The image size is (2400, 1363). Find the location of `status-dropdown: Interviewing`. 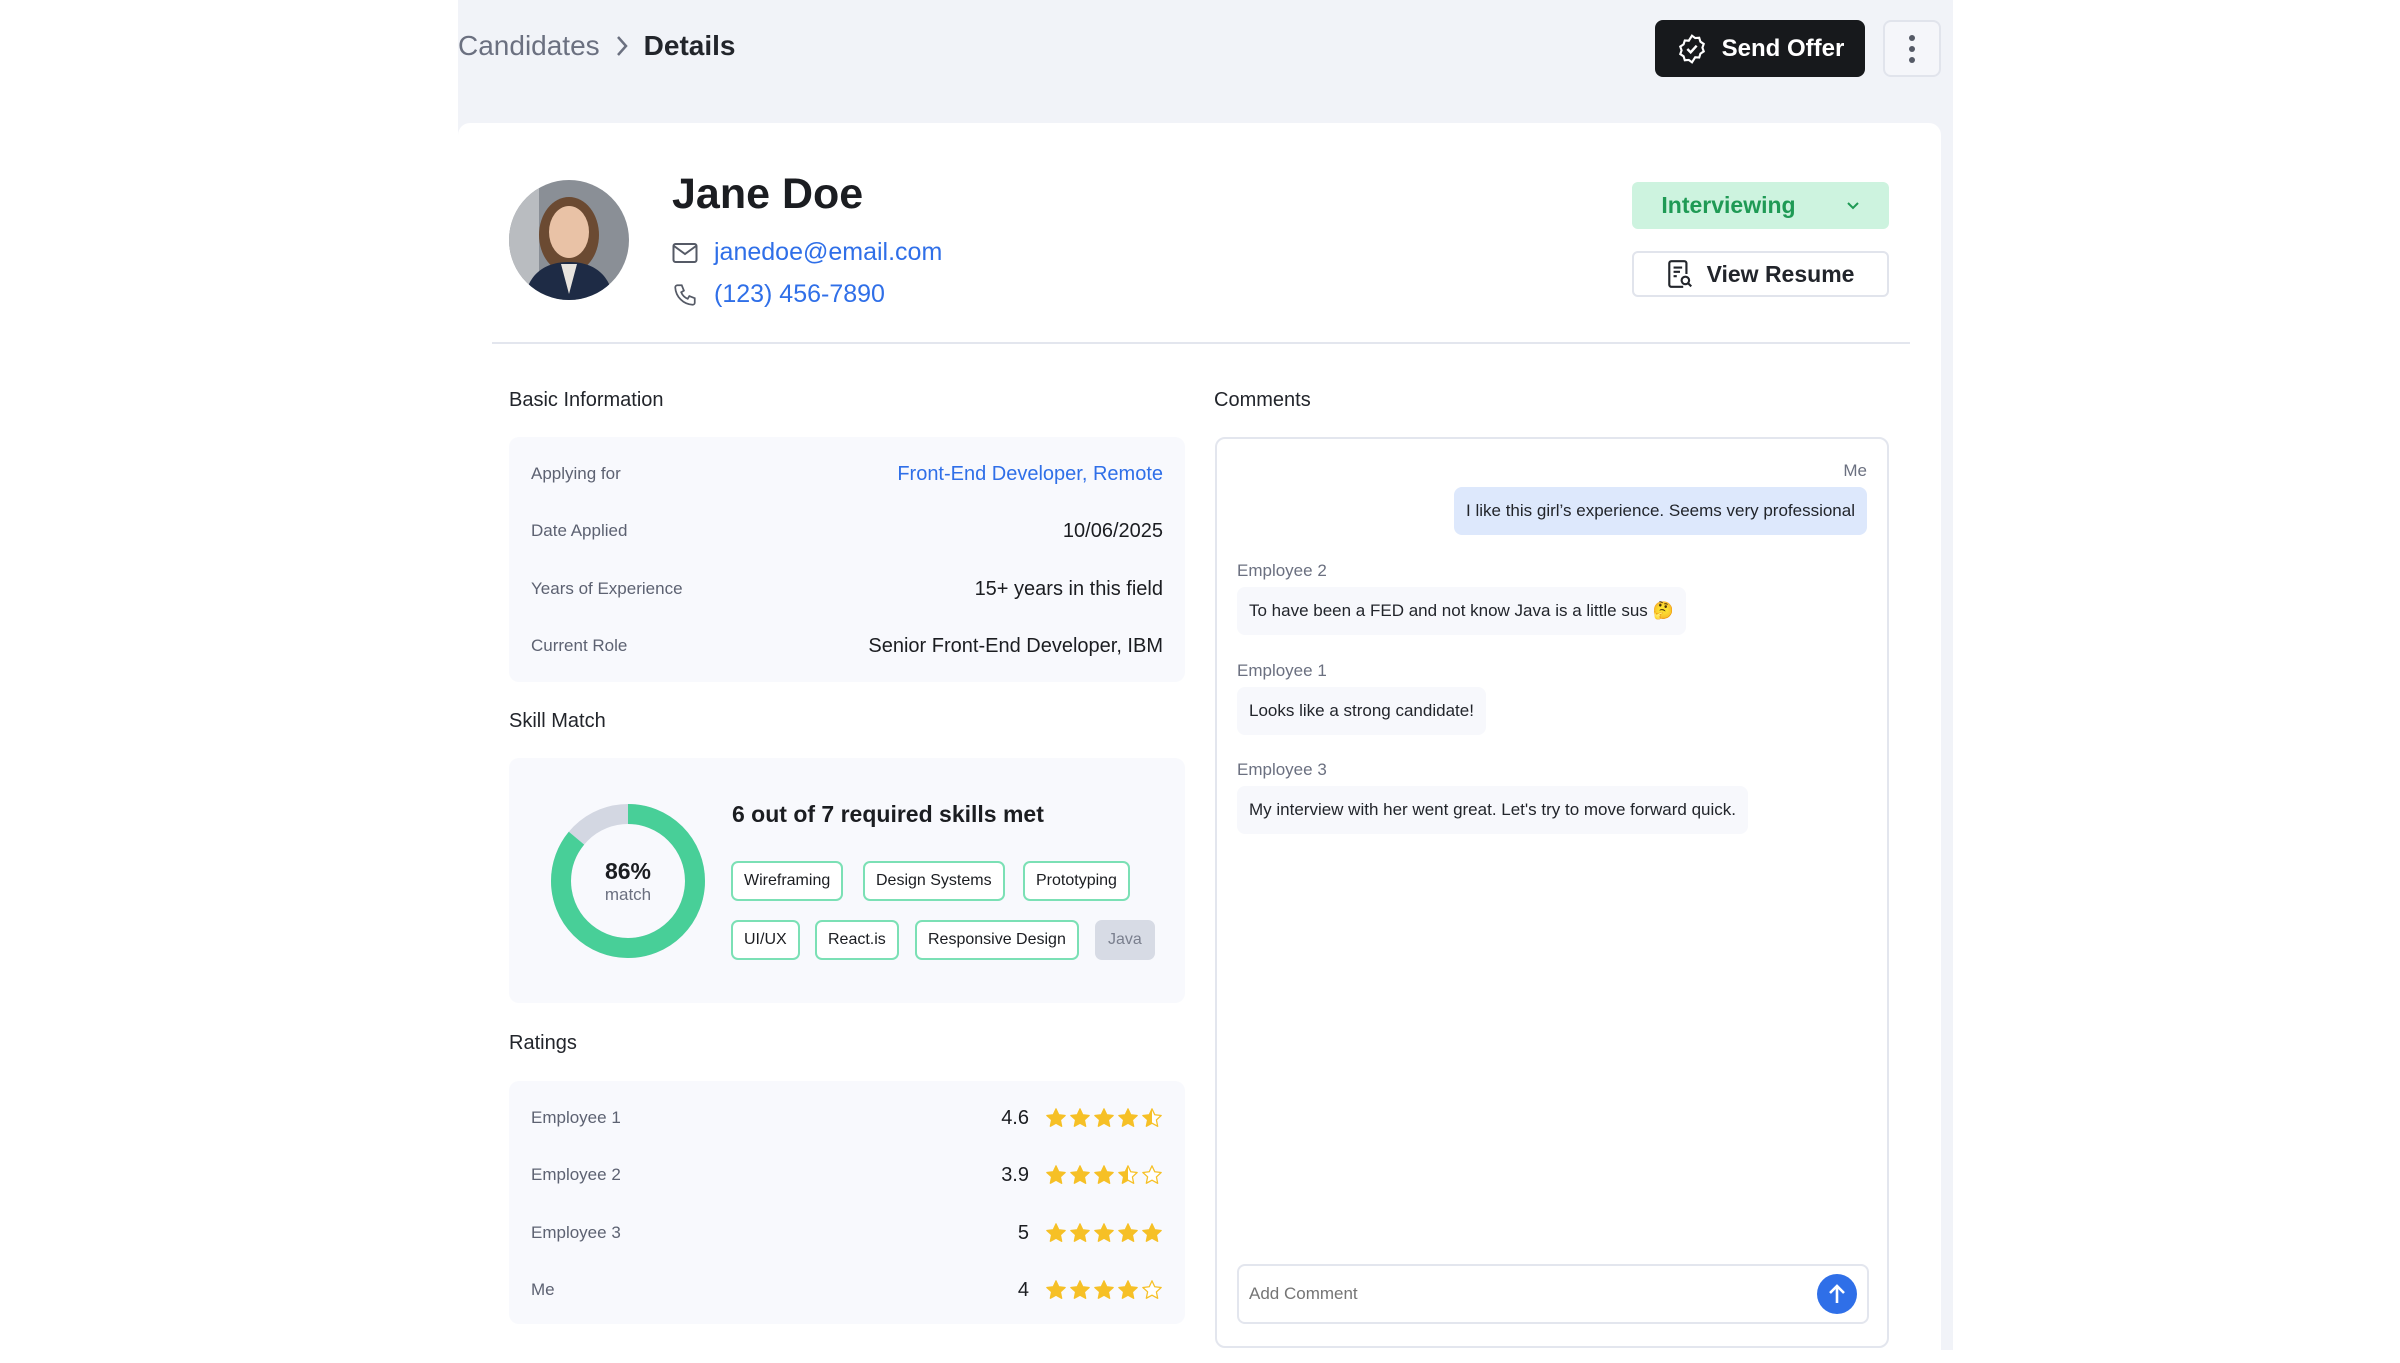

status-dropdown: Interviewing is located at coordinates (1760, 205).